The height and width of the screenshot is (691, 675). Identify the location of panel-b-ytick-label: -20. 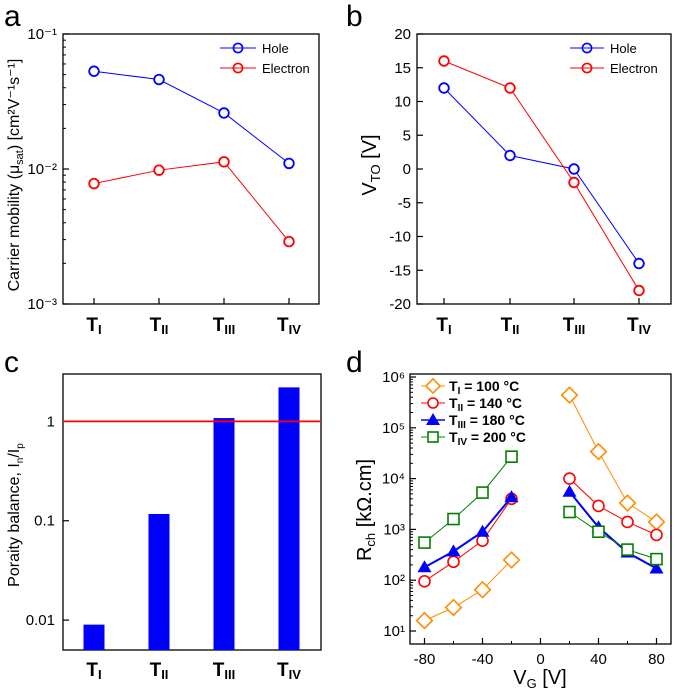
(400, 304).